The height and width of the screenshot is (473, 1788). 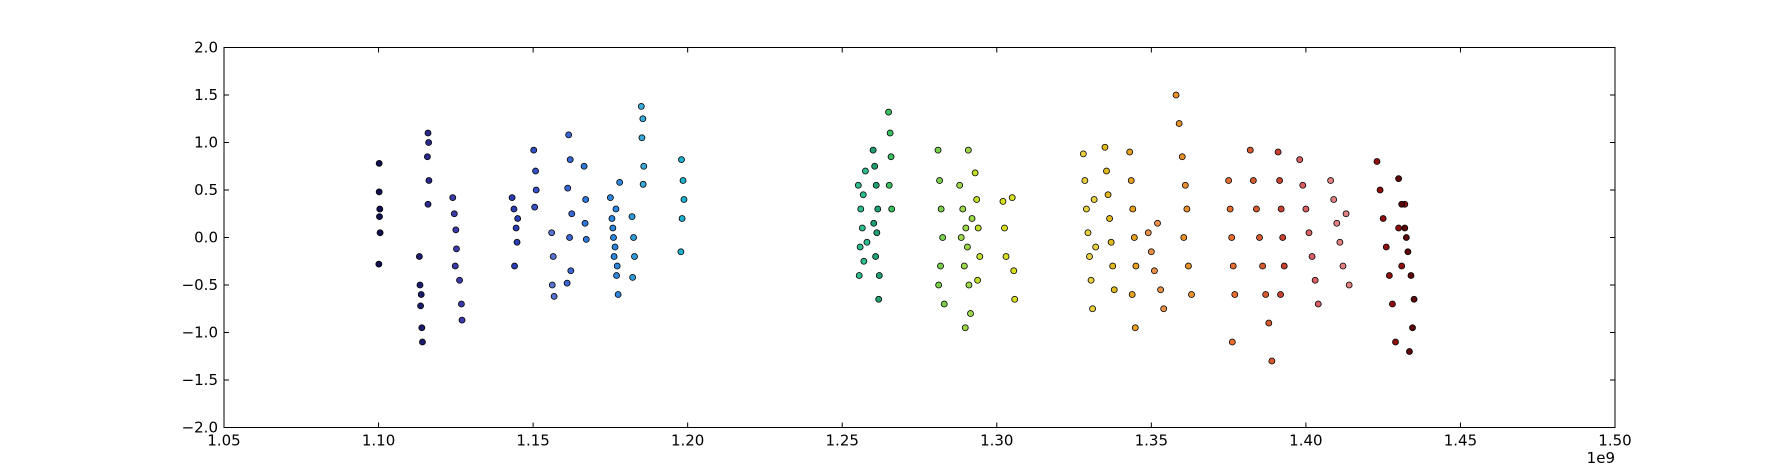 What do you see at coordinates (223, 441) in the screenshot?
I see `x-tick-label: 1.05` at bounding box center [223, 441].